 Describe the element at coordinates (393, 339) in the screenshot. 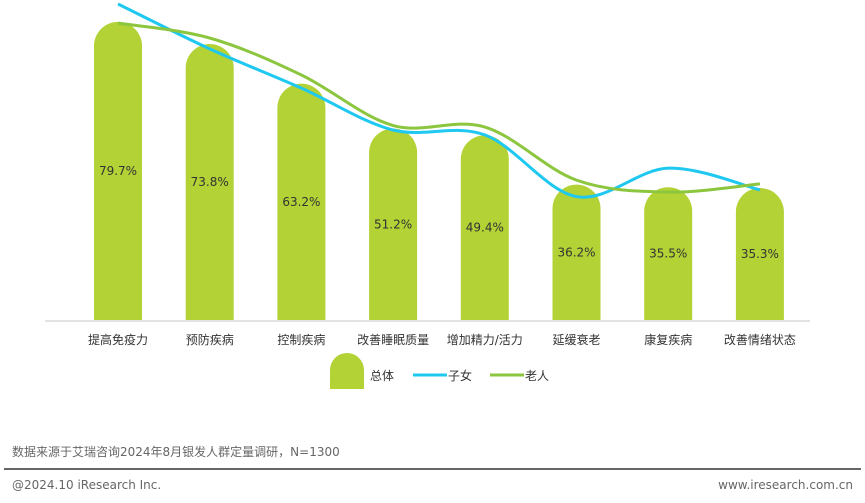

I see `category-label: 改善睡眠质量` at that location.